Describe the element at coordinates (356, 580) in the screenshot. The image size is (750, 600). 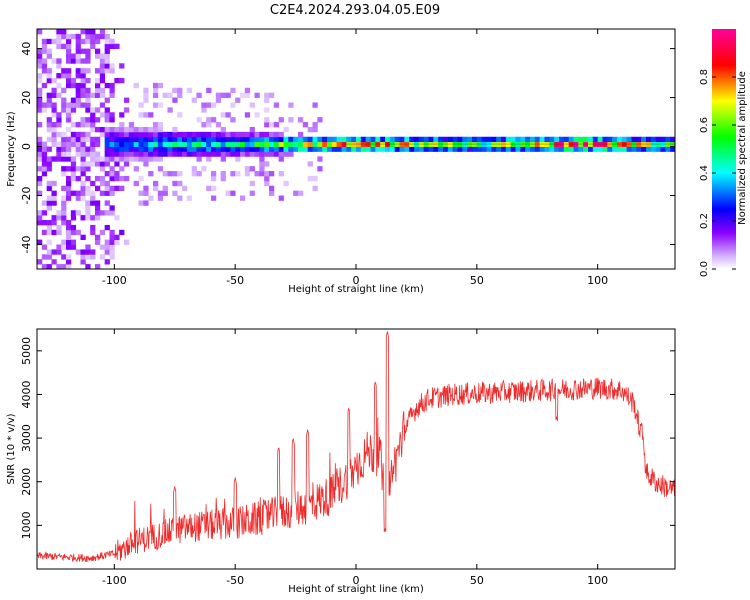
I see `x-tick-label: 0` at that location.